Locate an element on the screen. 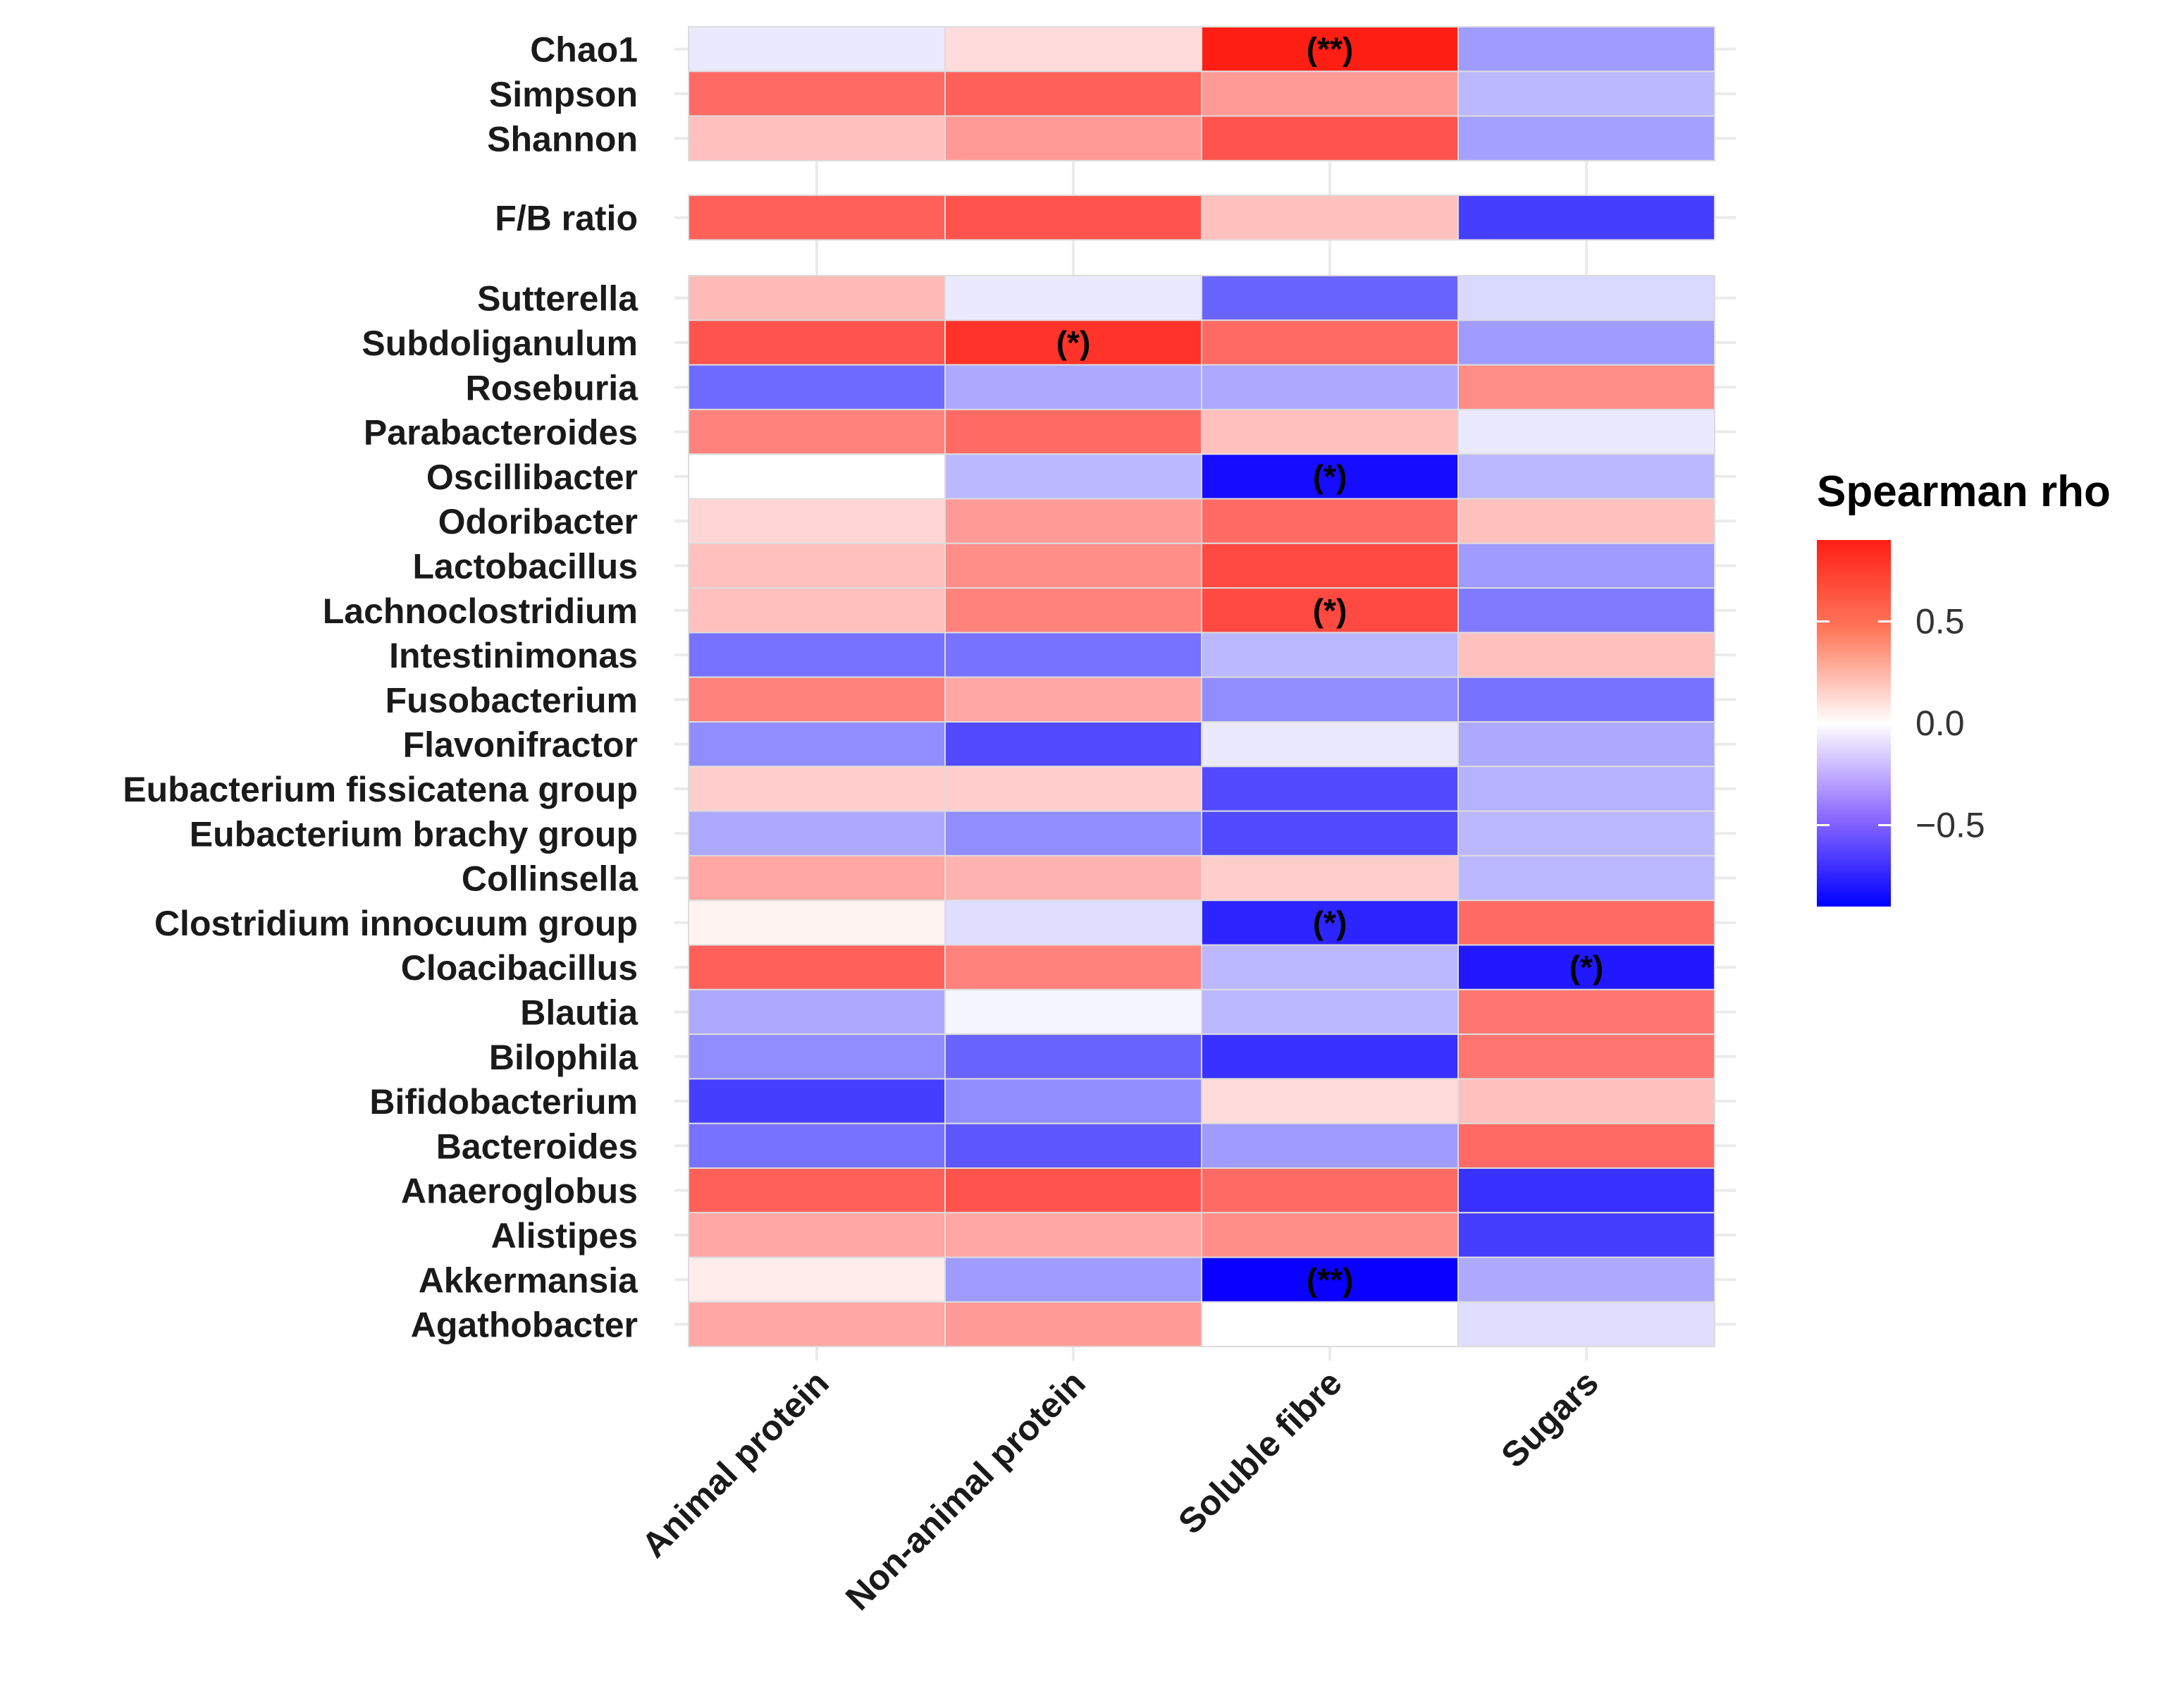  row-label: Eubacterium fissicatena group is located at coordinates (380, 790).